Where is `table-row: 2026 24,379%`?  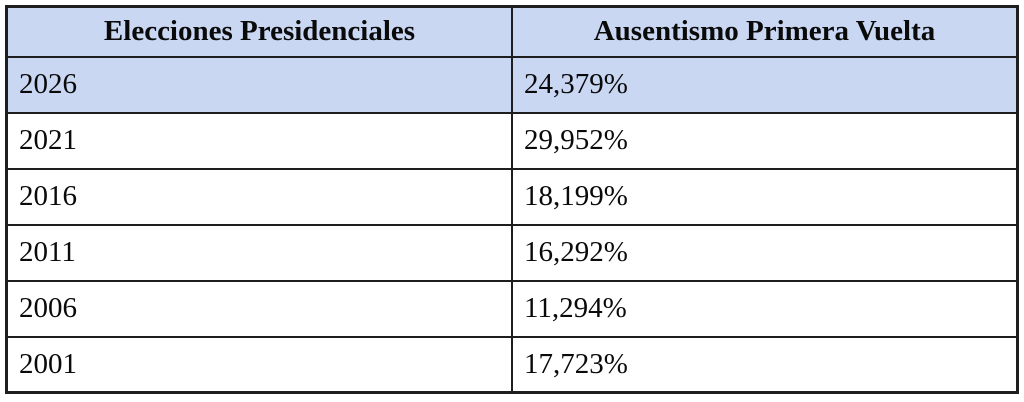 table-row: 2026 24,379% is located at coordinates (512, 84).